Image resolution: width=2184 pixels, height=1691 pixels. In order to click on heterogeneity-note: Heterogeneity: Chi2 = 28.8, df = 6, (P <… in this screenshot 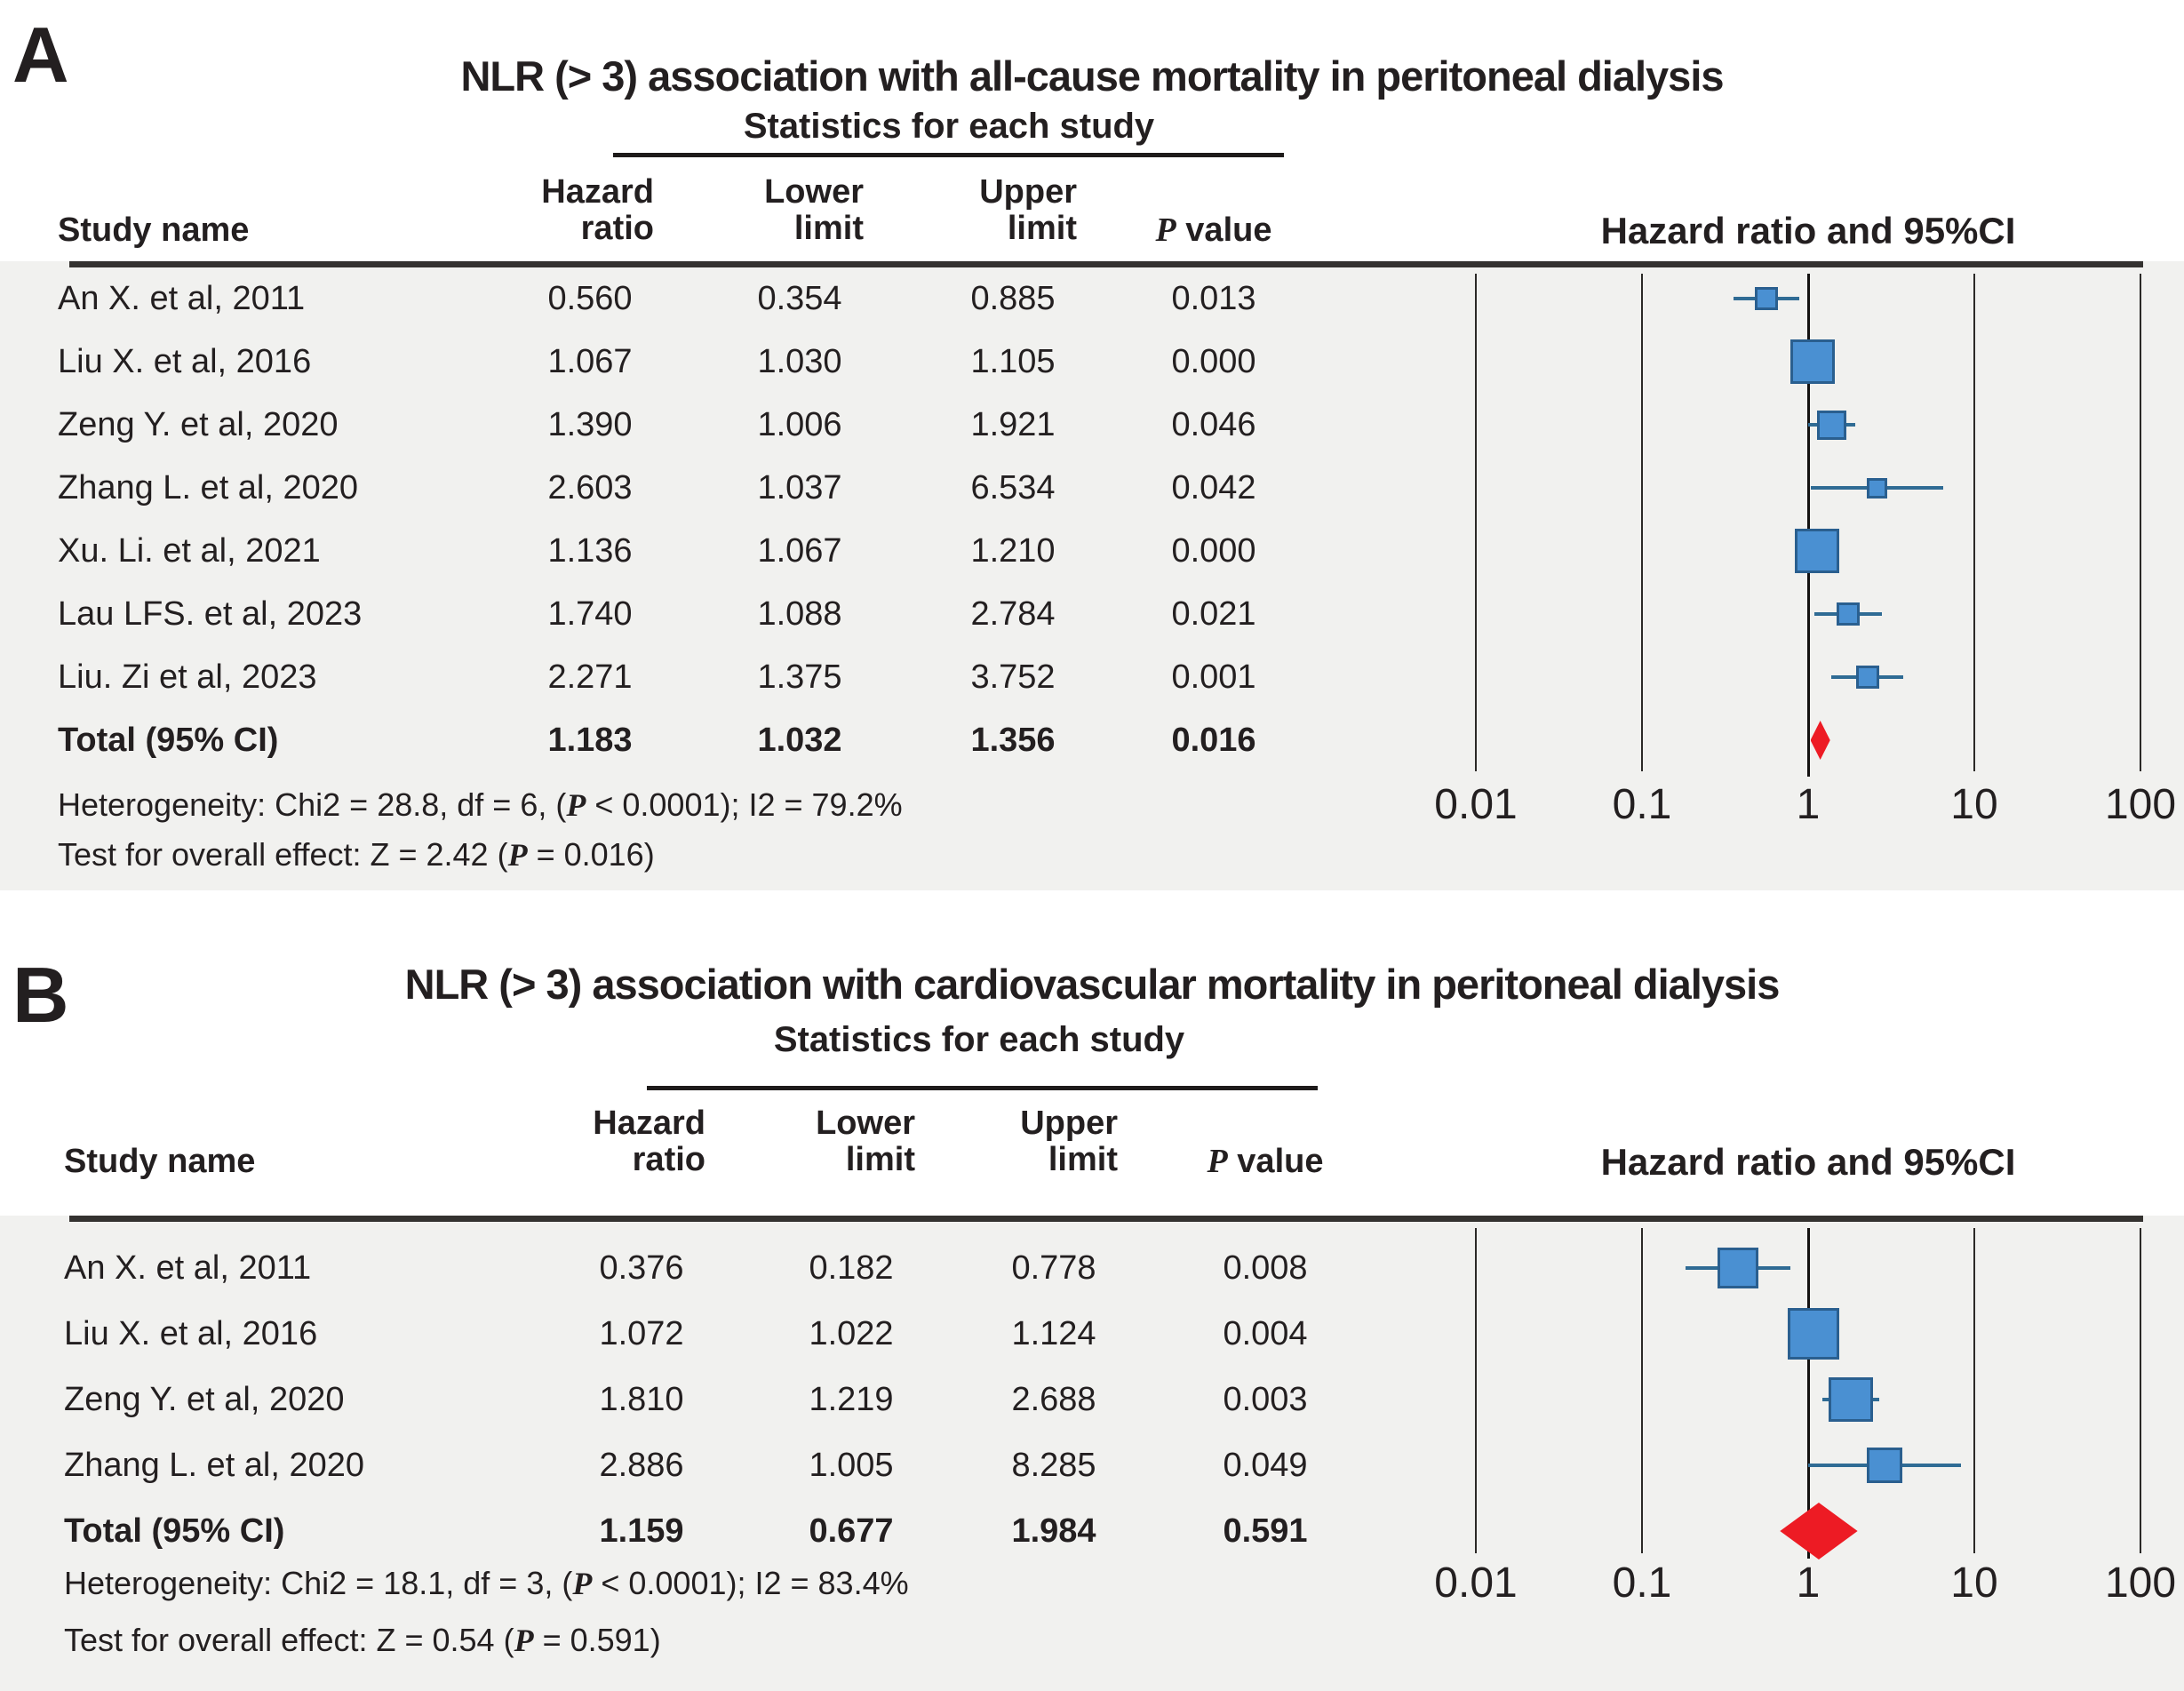, I will do `click(480, 804)`.